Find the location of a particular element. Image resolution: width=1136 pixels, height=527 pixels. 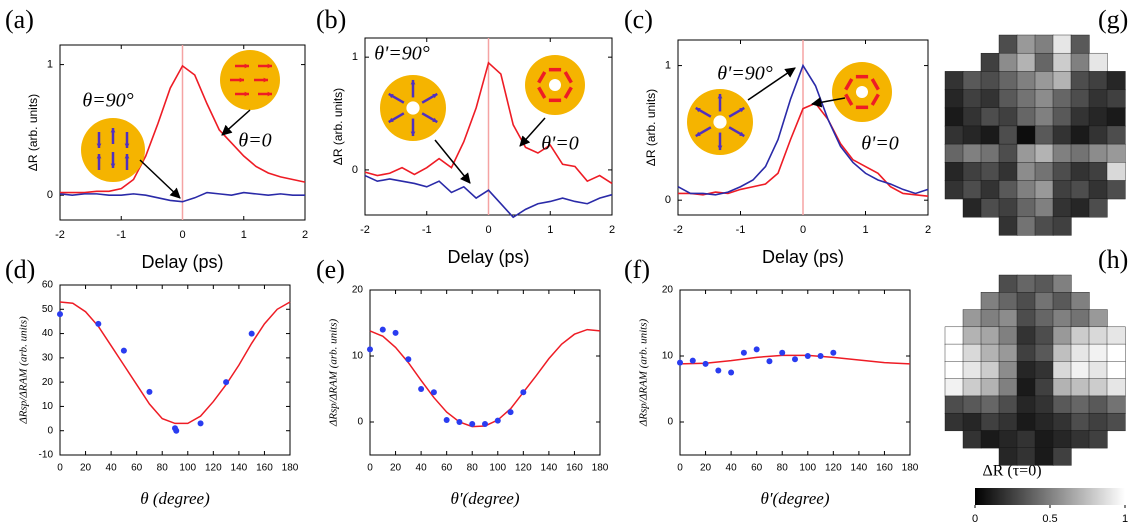

x-axis-label: θ (degree) is located at coordinates (175, 498).